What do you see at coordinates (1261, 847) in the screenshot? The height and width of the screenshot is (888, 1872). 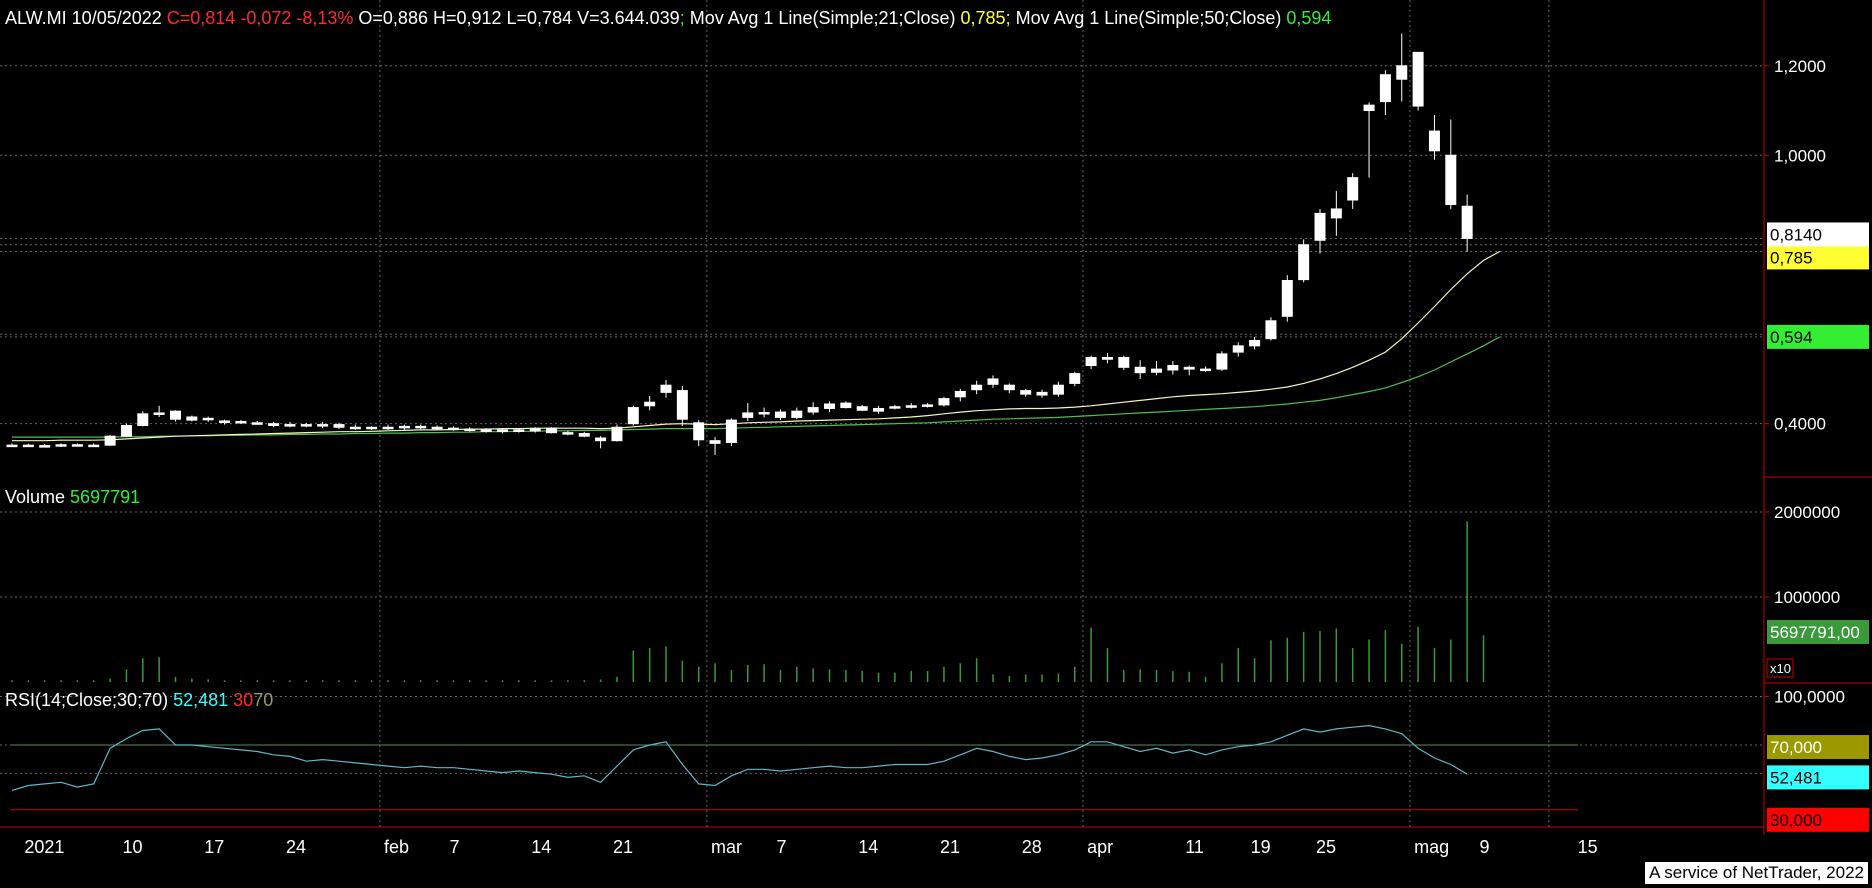 I see `time-tick-label: 19` at bounding box center [1261, 847].